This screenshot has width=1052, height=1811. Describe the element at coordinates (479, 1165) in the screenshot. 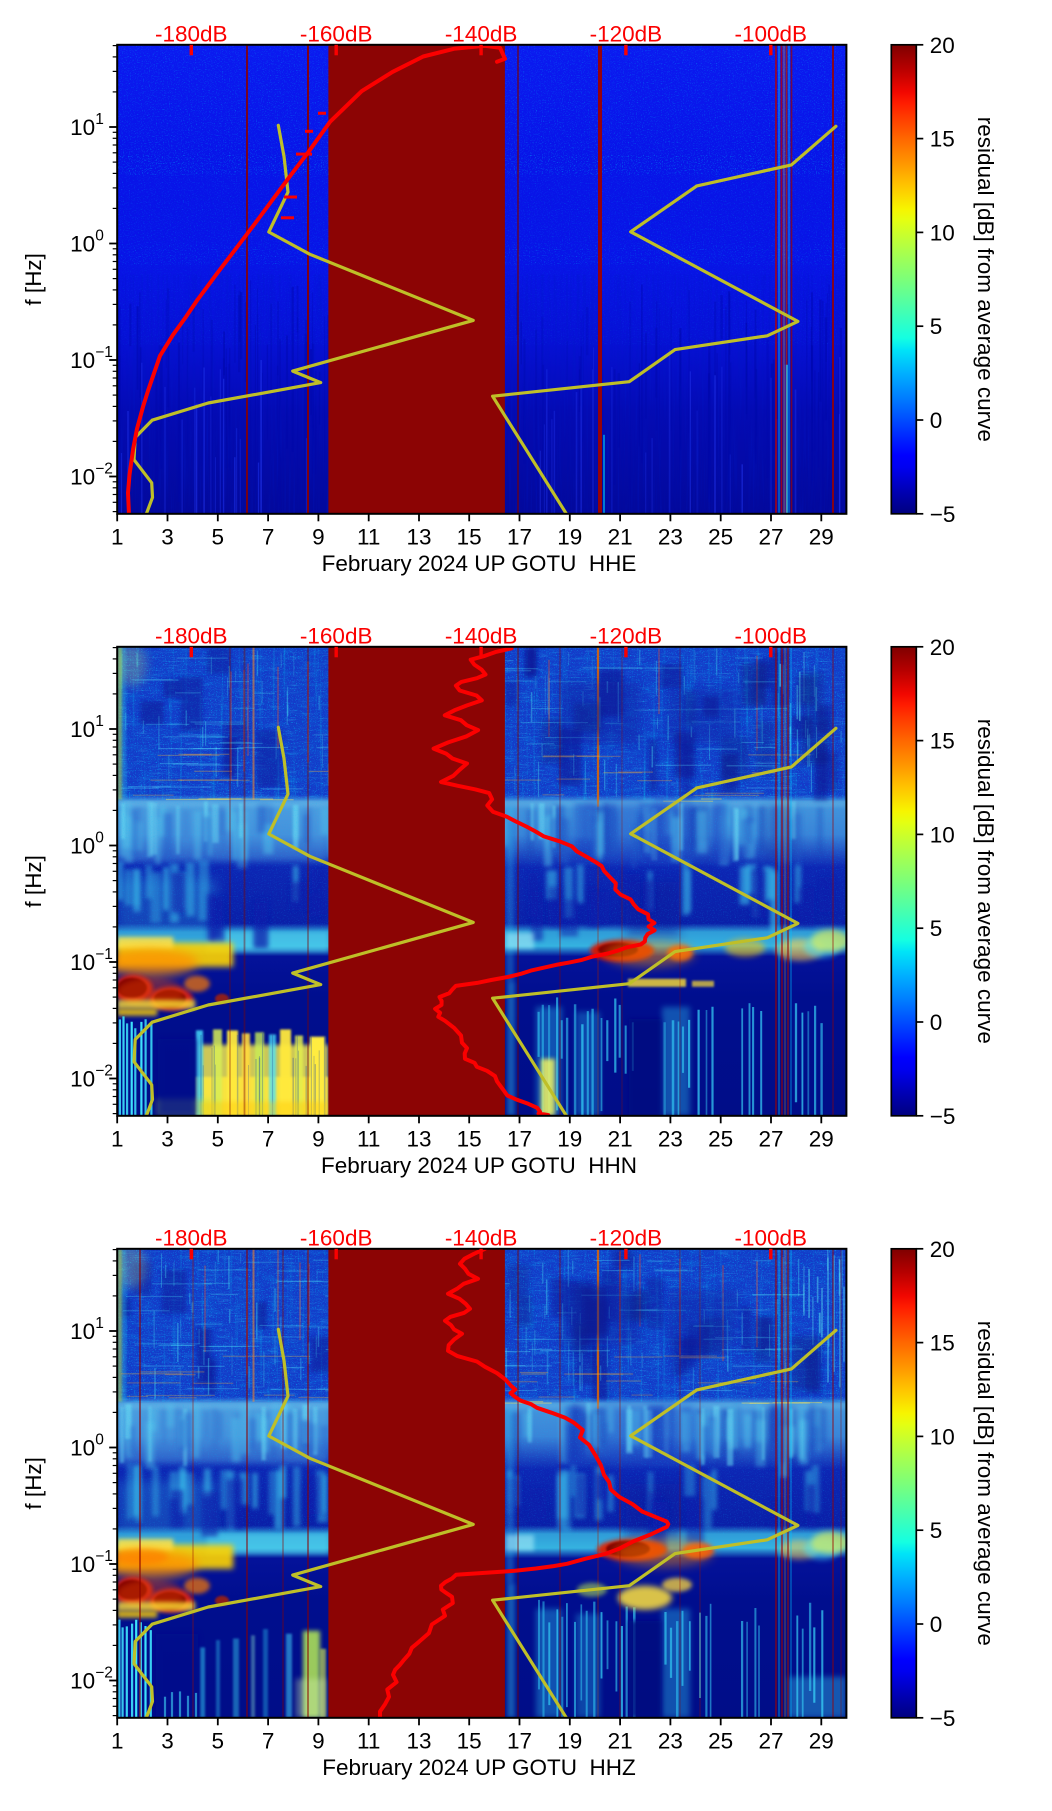

I see `svg-text: February 2024 UP GOTU HHN` at that location.